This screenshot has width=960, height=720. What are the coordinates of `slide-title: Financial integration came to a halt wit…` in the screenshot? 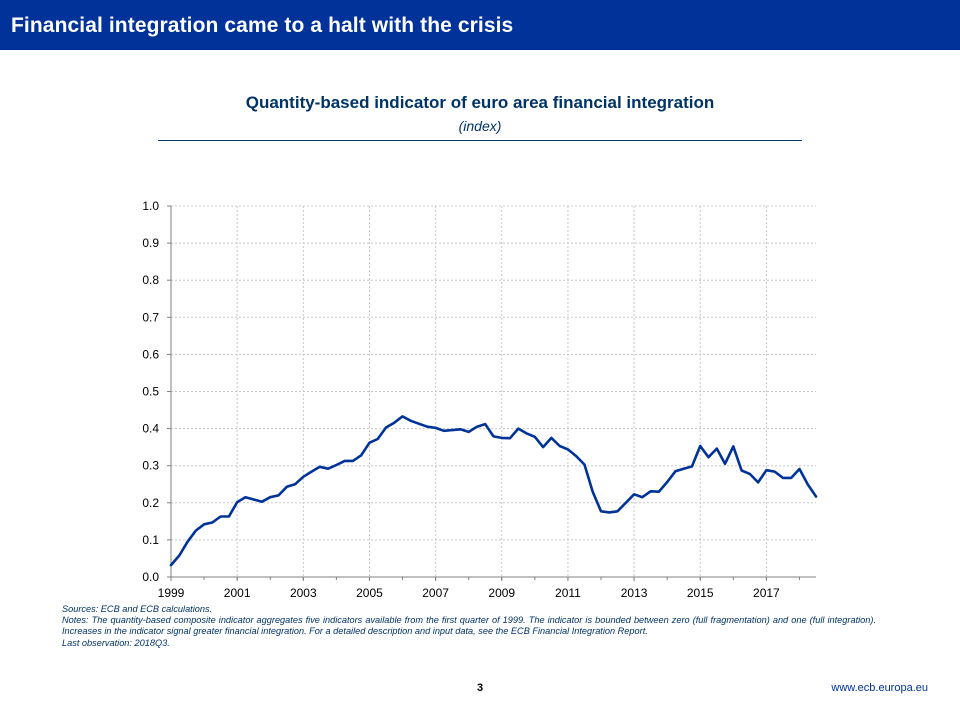 It's located at (262, 25).